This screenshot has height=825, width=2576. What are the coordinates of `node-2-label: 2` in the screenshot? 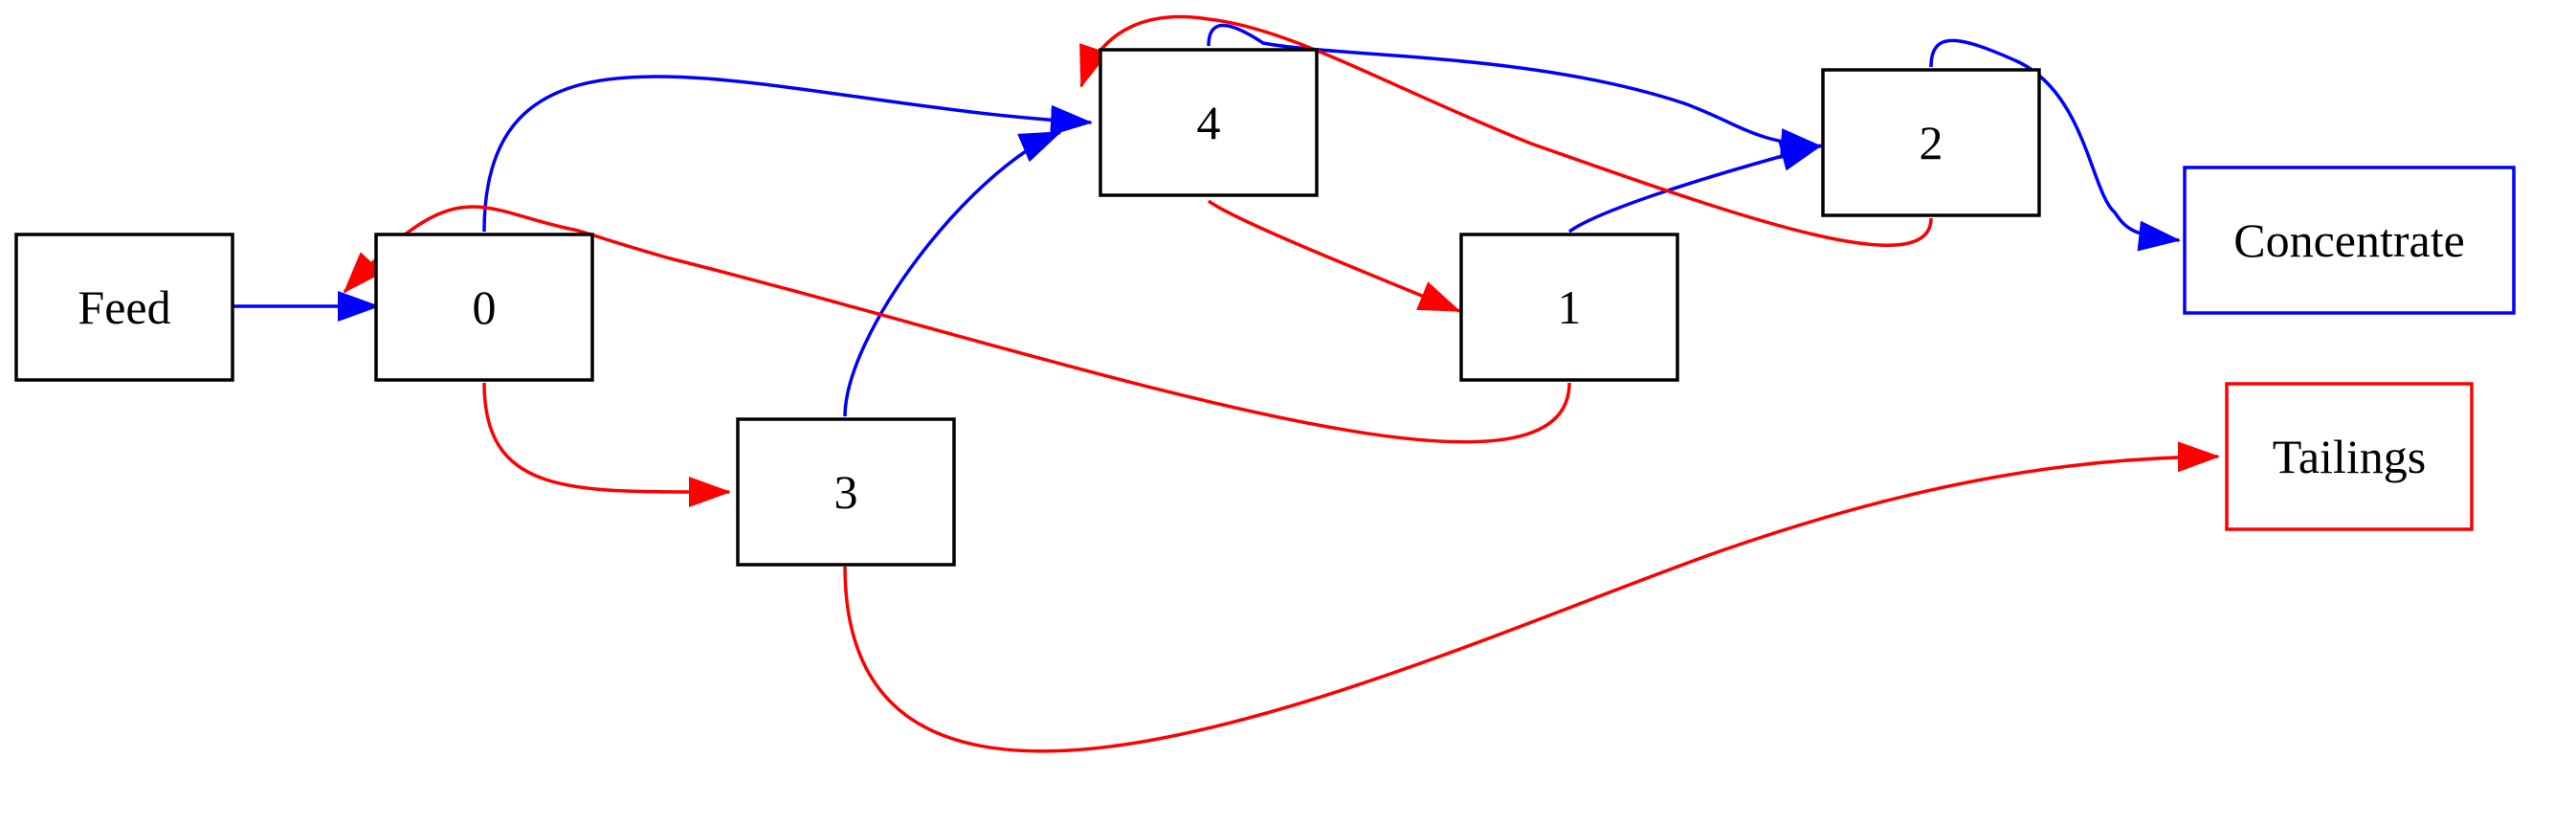 It's located at (1931, 142).